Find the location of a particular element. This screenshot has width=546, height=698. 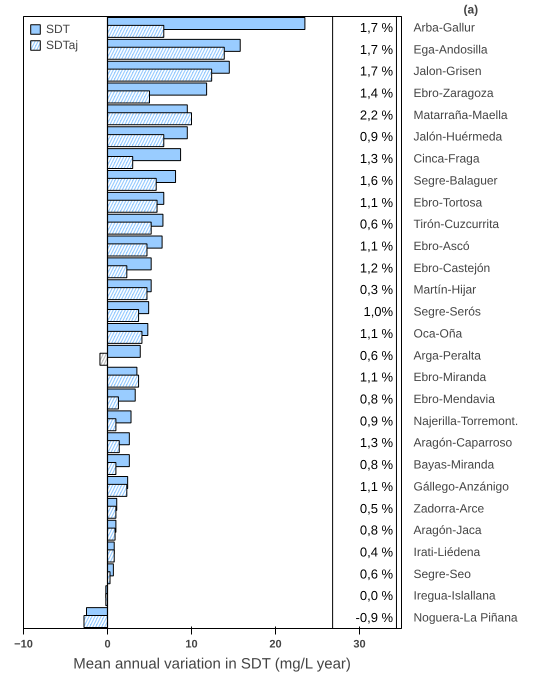

text: (a) is located at coordinates (471, 9).